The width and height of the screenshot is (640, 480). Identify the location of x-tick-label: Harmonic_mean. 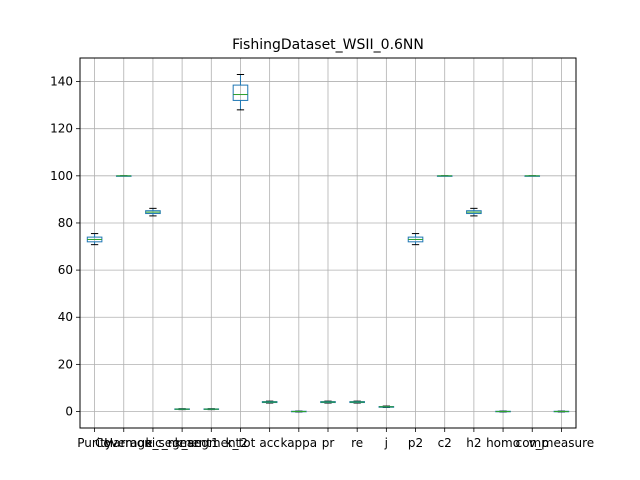
(153, 443).